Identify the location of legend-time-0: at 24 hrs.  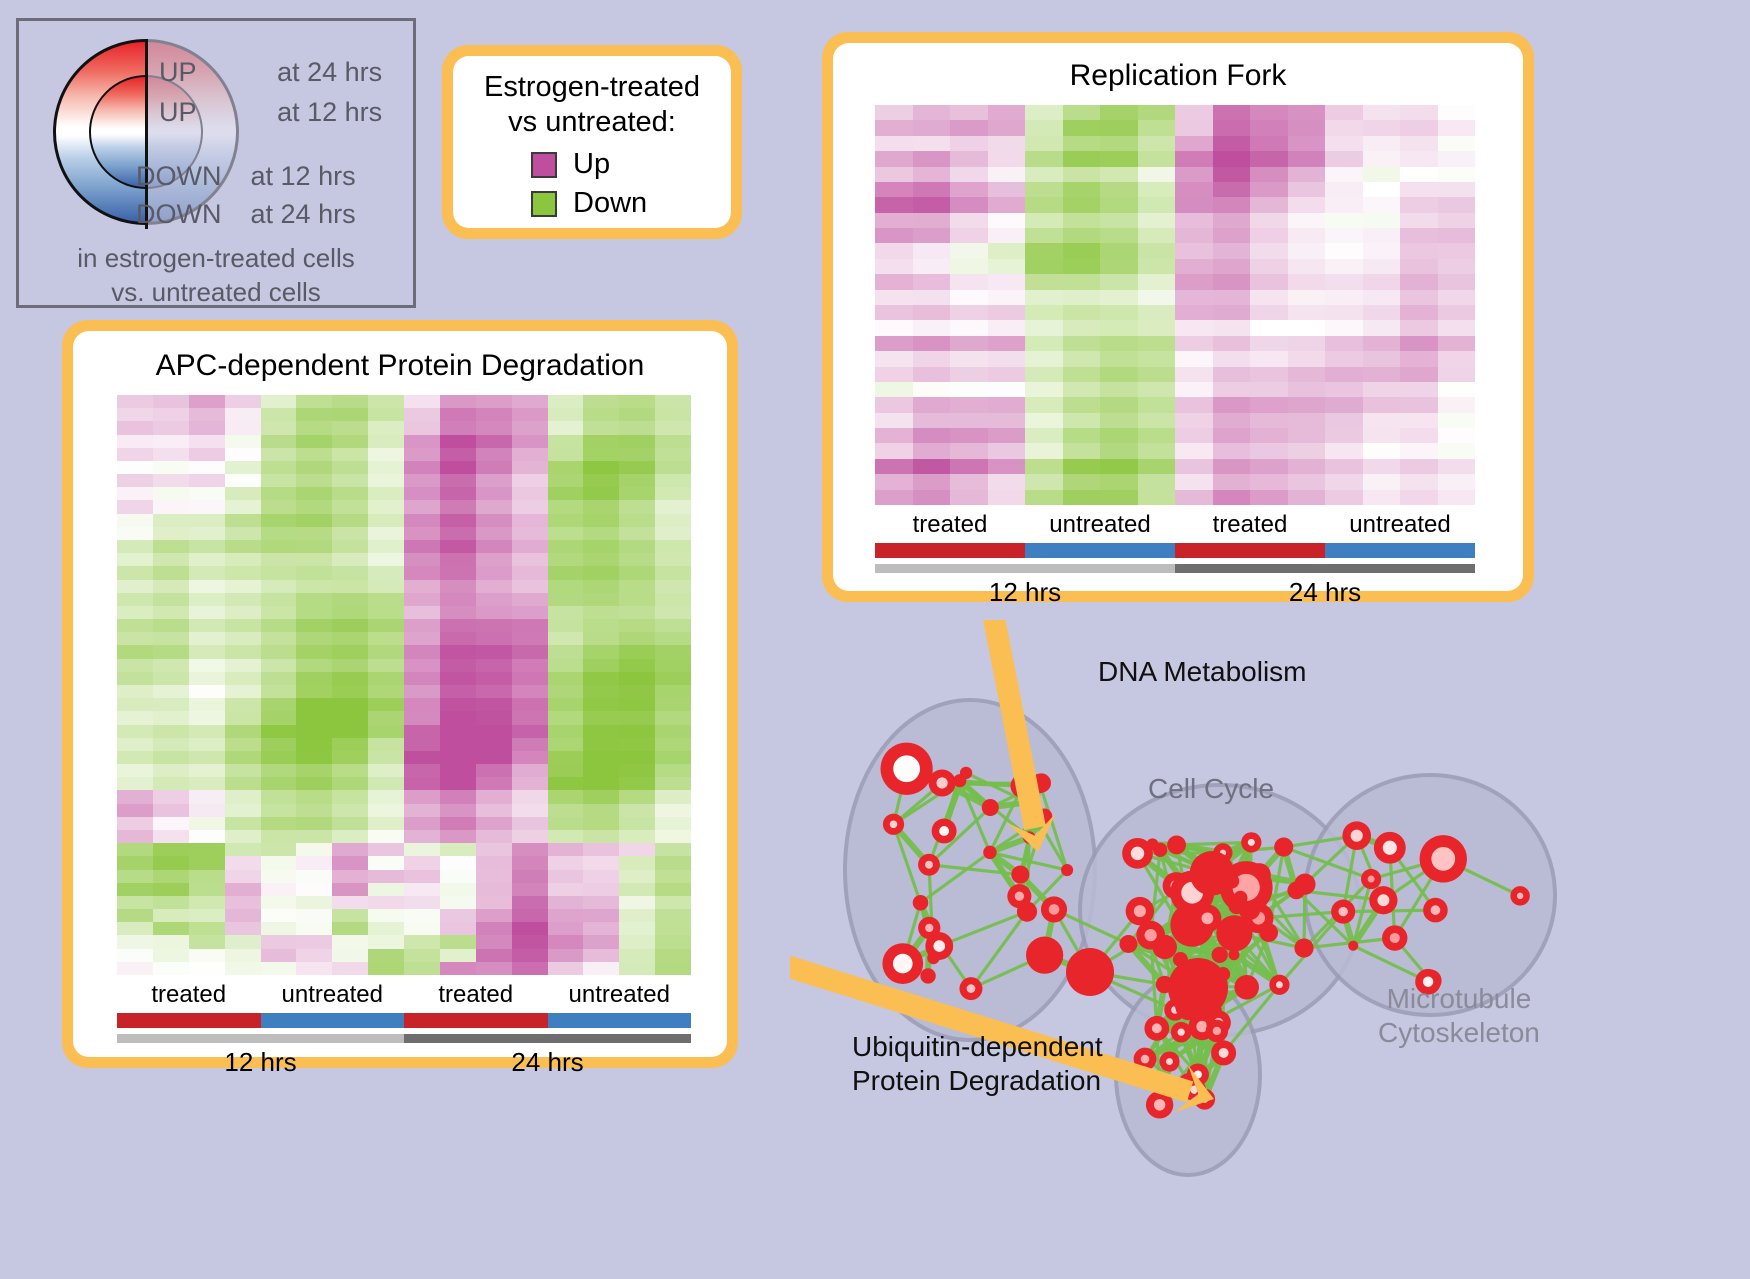
(330, 72).